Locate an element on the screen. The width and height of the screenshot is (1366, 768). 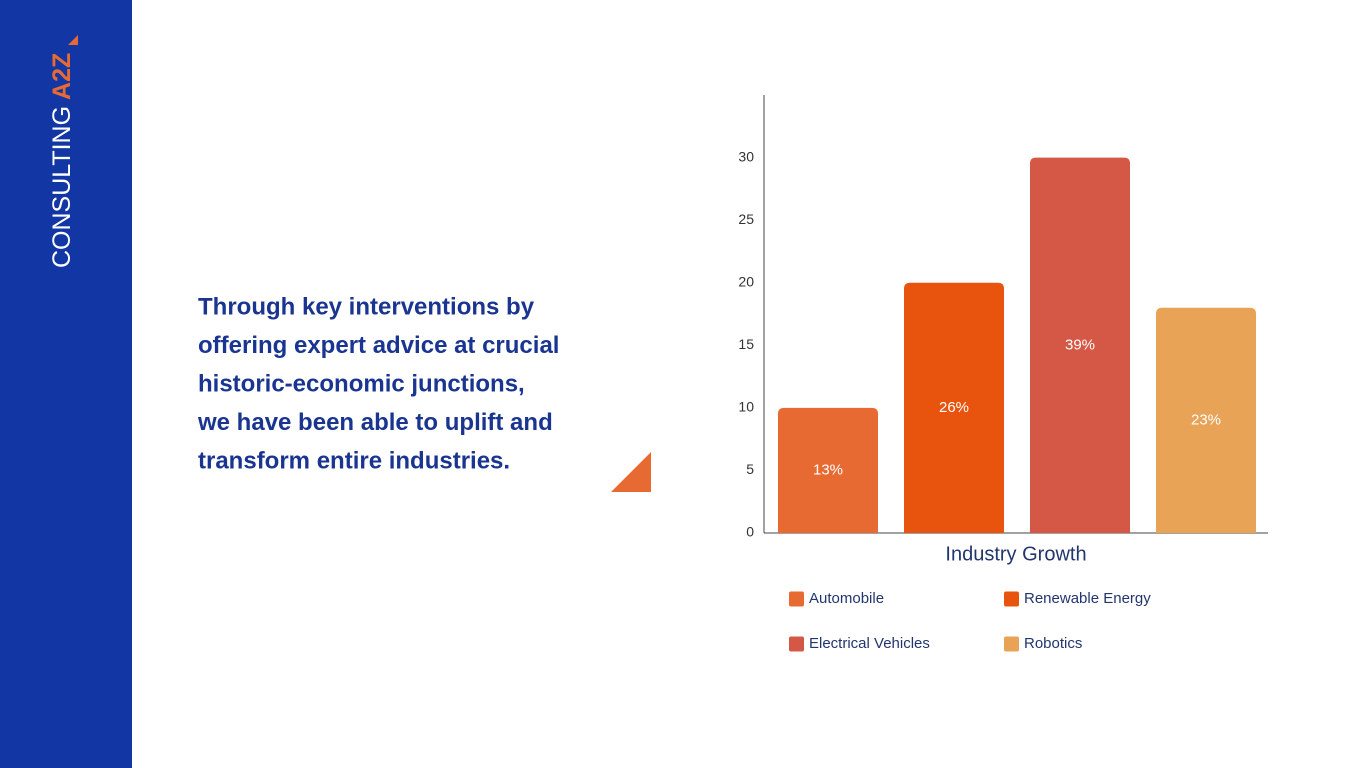
y-tick-label: 5 is located at coordinates (750, 469).